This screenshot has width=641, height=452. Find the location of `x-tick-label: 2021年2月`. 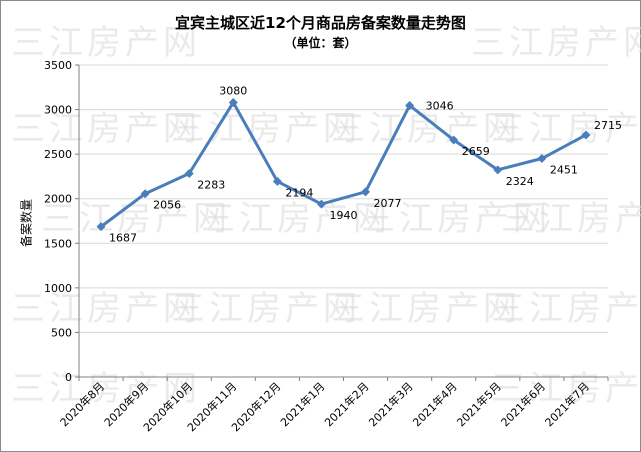

x-tick-label: 2021年2月 is located at coordinates (346, 404).